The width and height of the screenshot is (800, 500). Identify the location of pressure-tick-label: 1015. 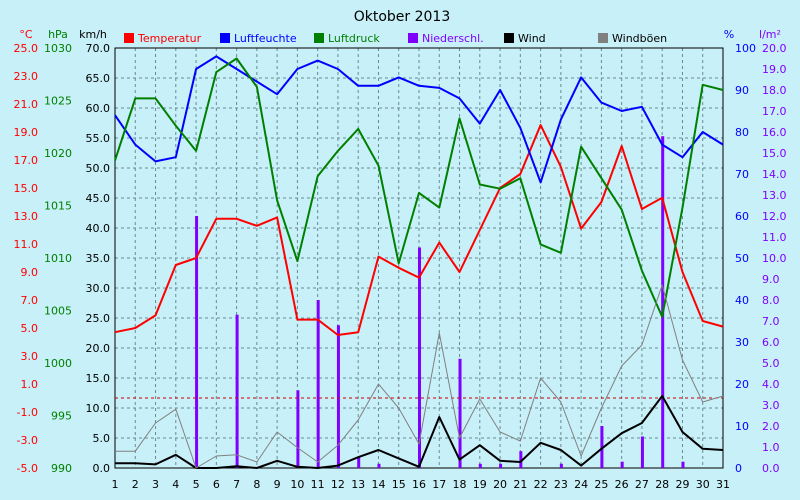
(58, 206).